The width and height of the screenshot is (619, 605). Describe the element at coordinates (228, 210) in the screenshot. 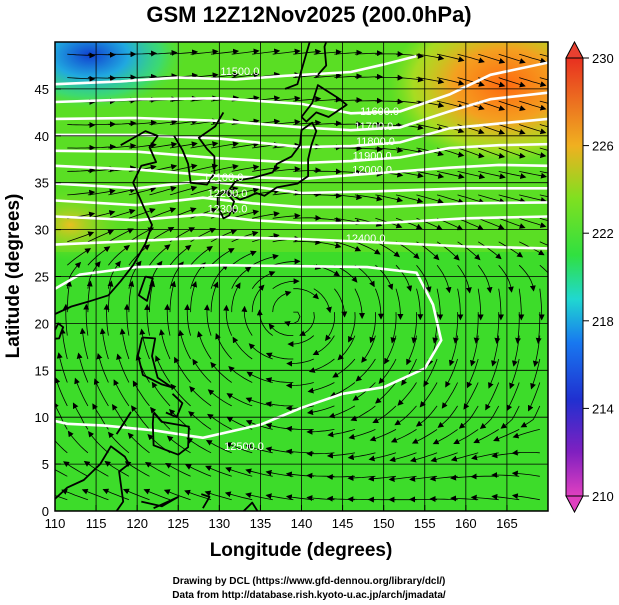

I see `contour-label: 12300.0` at that location.